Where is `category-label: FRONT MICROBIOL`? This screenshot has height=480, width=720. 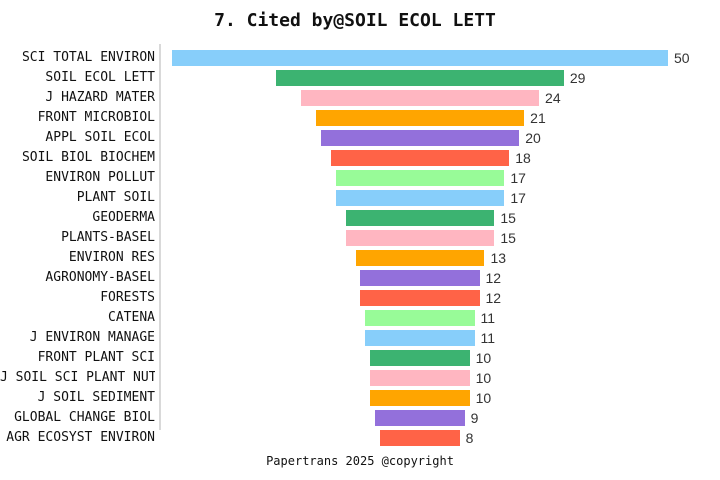
category-label: FRONT MICROBIOL is located at coordinates (96, 117).